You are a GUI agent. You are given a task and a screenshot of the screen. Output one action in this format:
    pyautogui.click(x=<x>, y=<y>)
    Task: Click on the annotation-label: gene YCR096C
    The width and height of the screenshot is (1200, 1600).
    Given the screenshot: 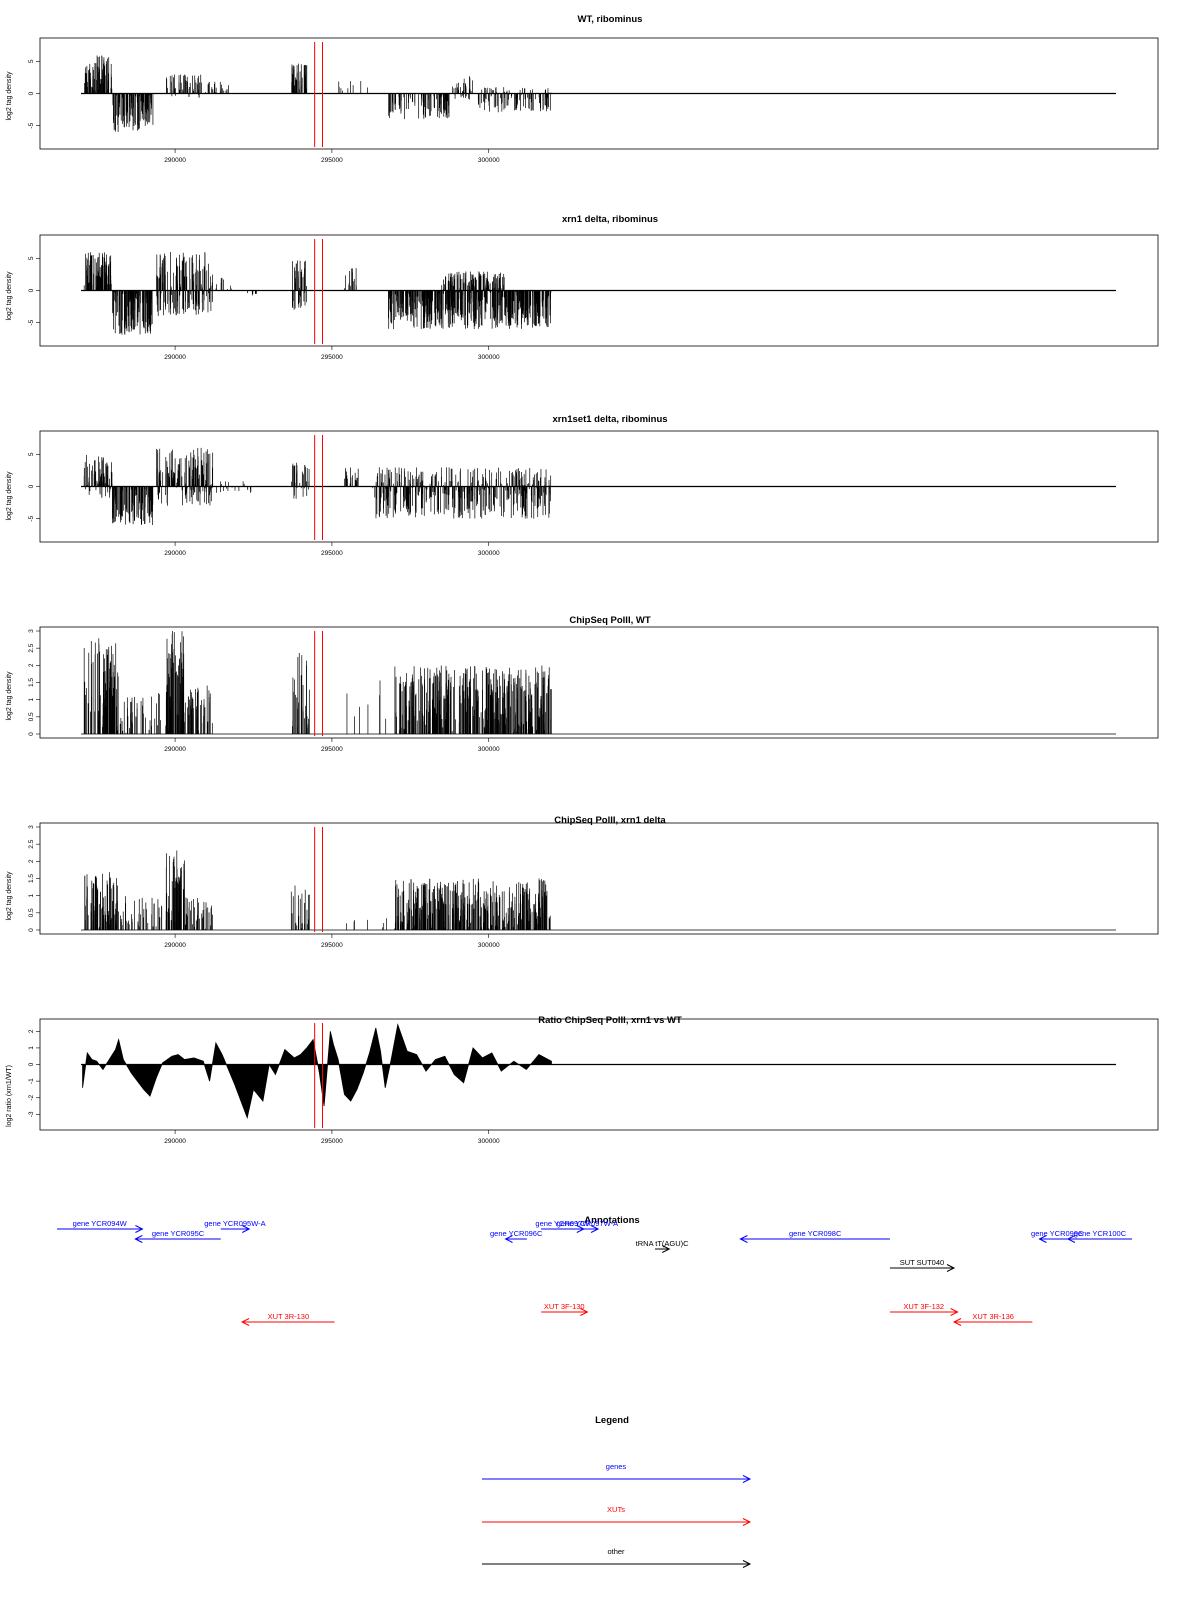 What is the action you would take?
    pyautogui.click(x=516, y=1233)
    